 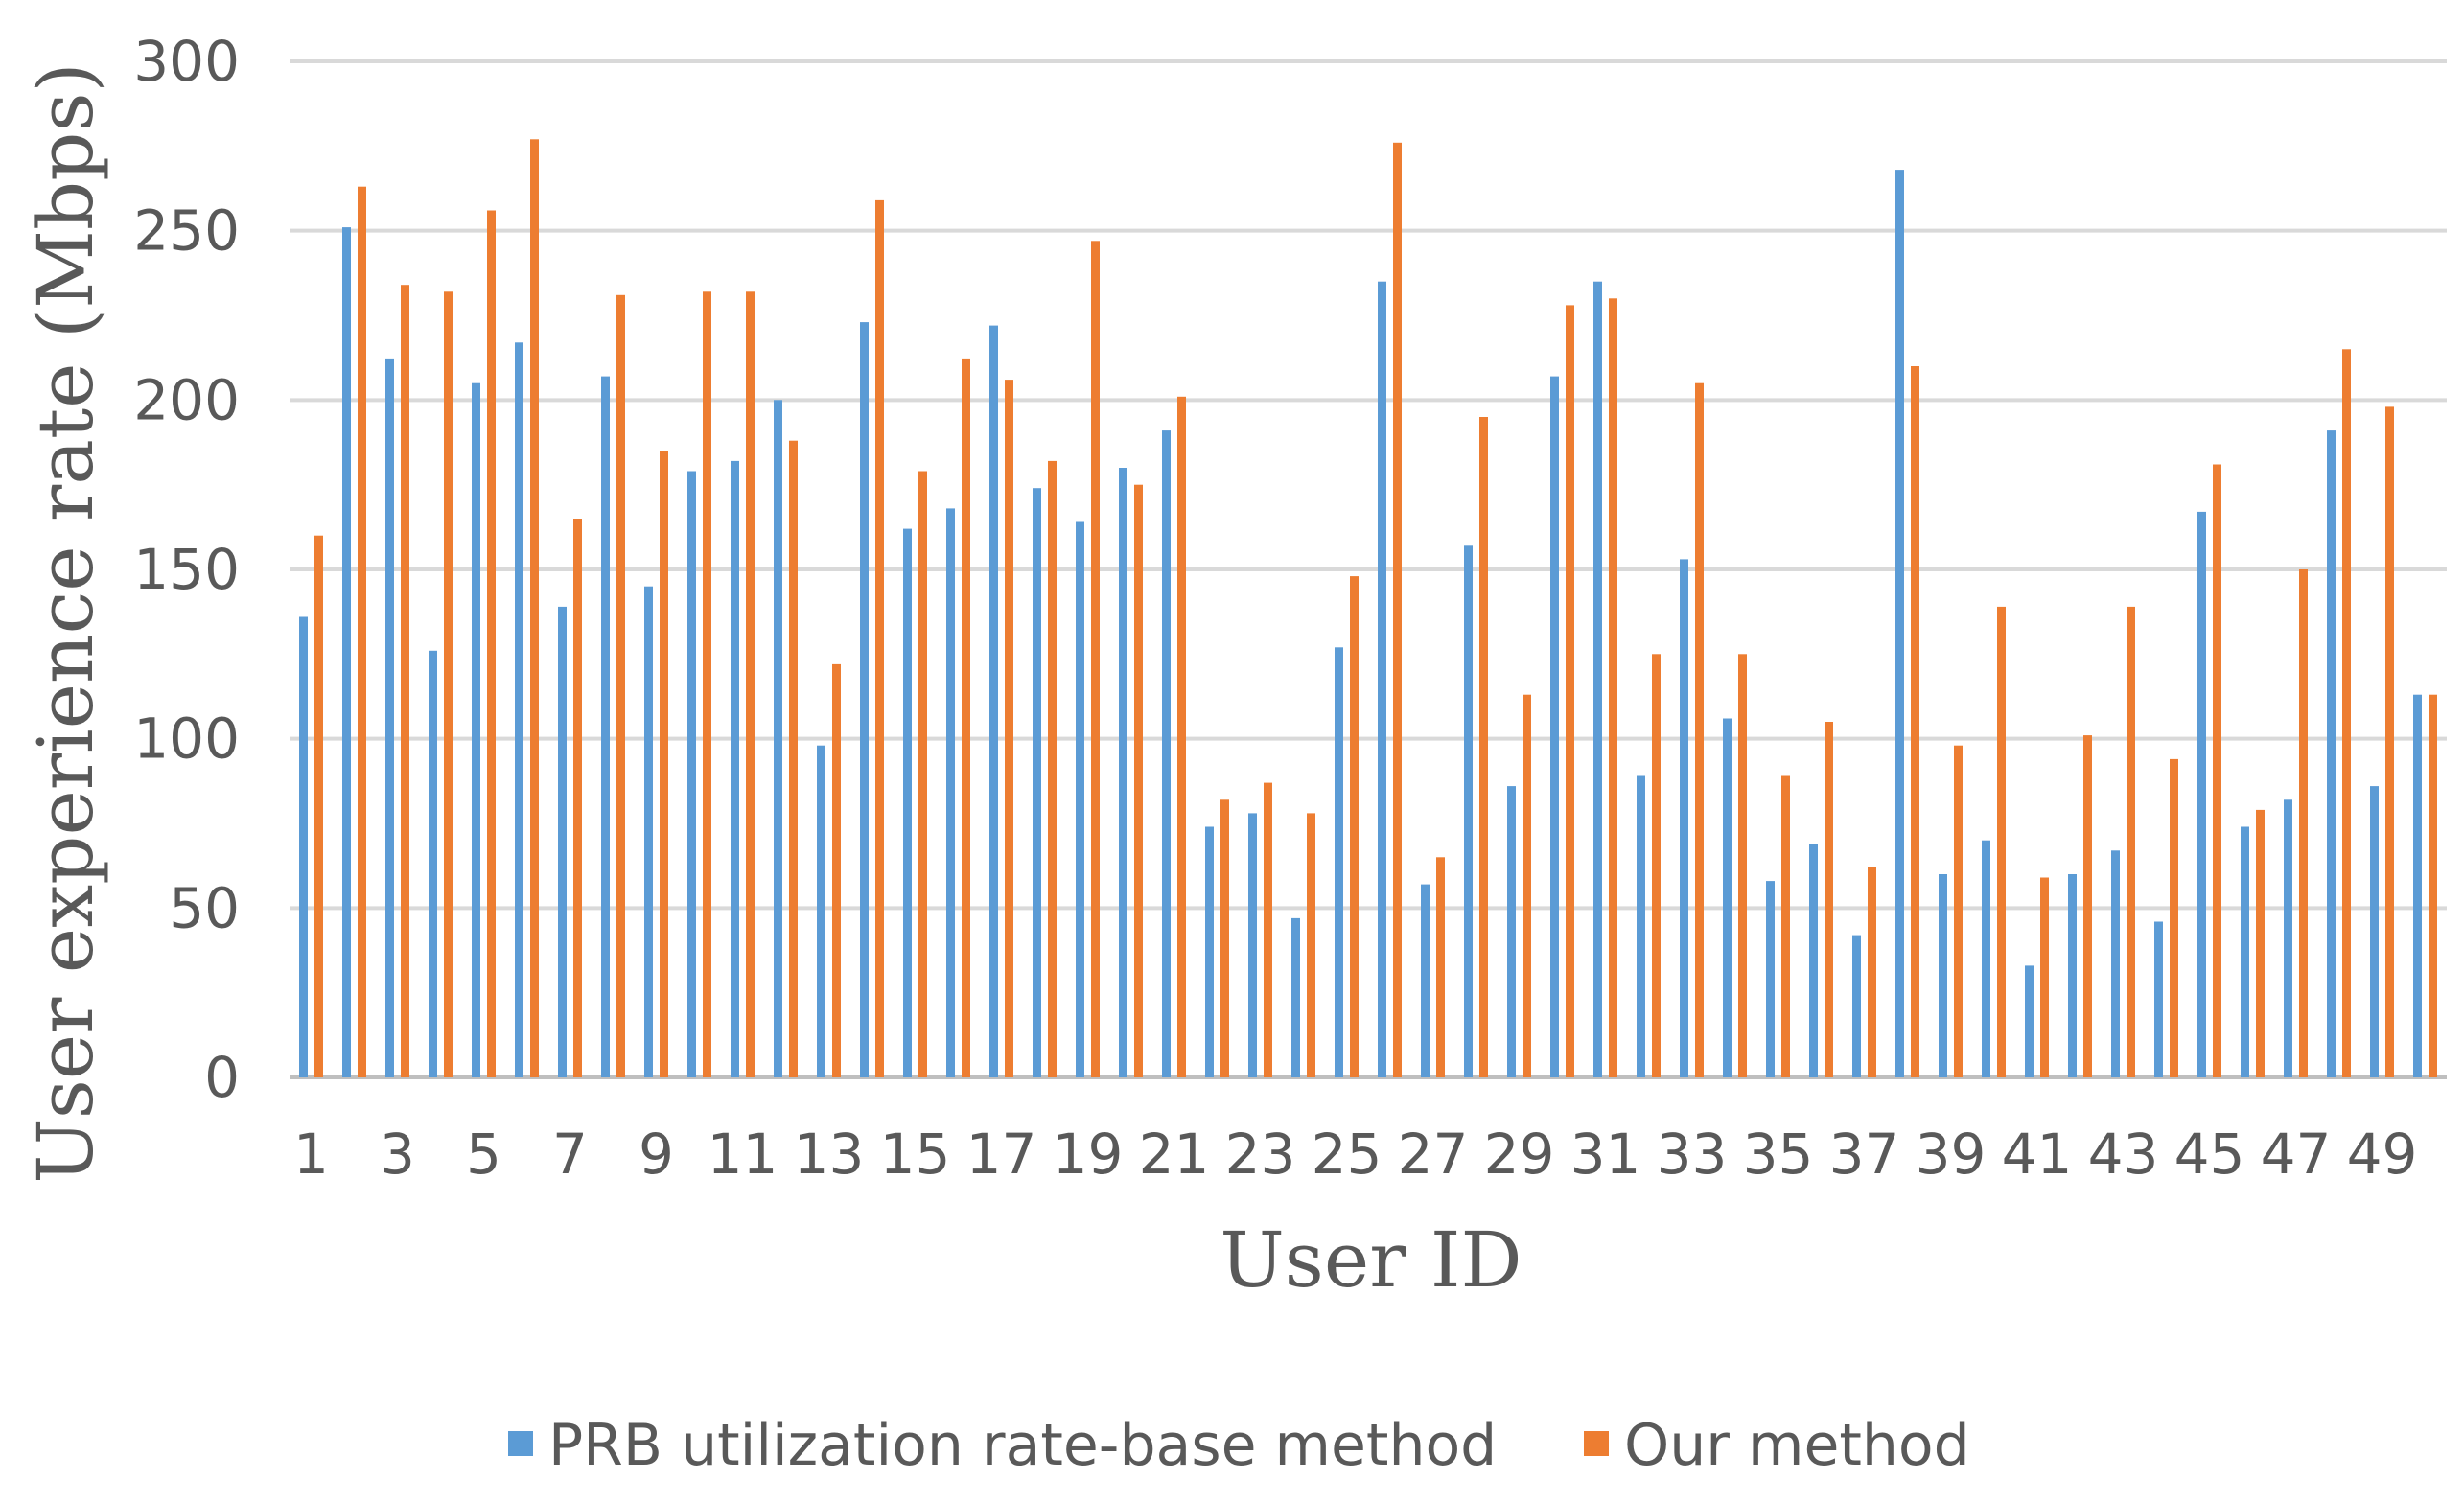 What do you see at coordinates (521, 1443) in the screenshot?
I see `legend-swatch-prb` at bounding box center [521, 1443].